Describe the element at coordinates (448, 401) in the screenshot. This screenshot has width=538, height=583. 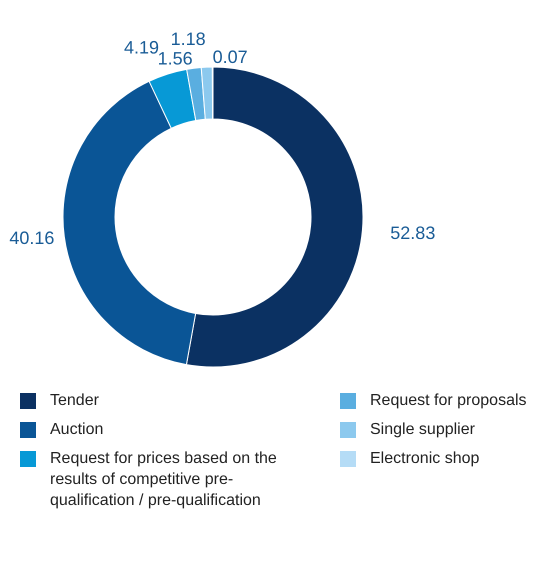
I see `legend-label: Request for proposals` at that location.